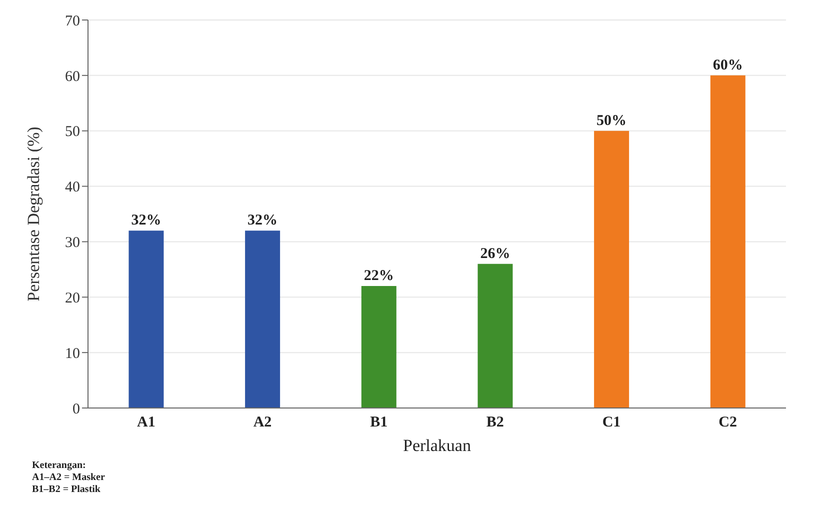 This screenshot has height=515, width=824. What do you see at coordinates (727, 65) in the screenshot?
I see `data-label: 60%` at bounding box center [727, 65].